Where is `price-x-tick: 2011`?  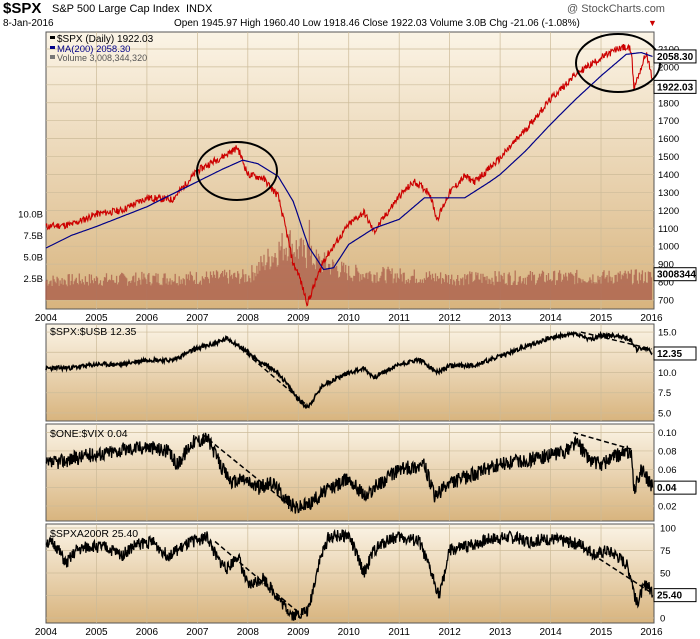 price-x-tick: 2011 is located at coordinates (399, 318).